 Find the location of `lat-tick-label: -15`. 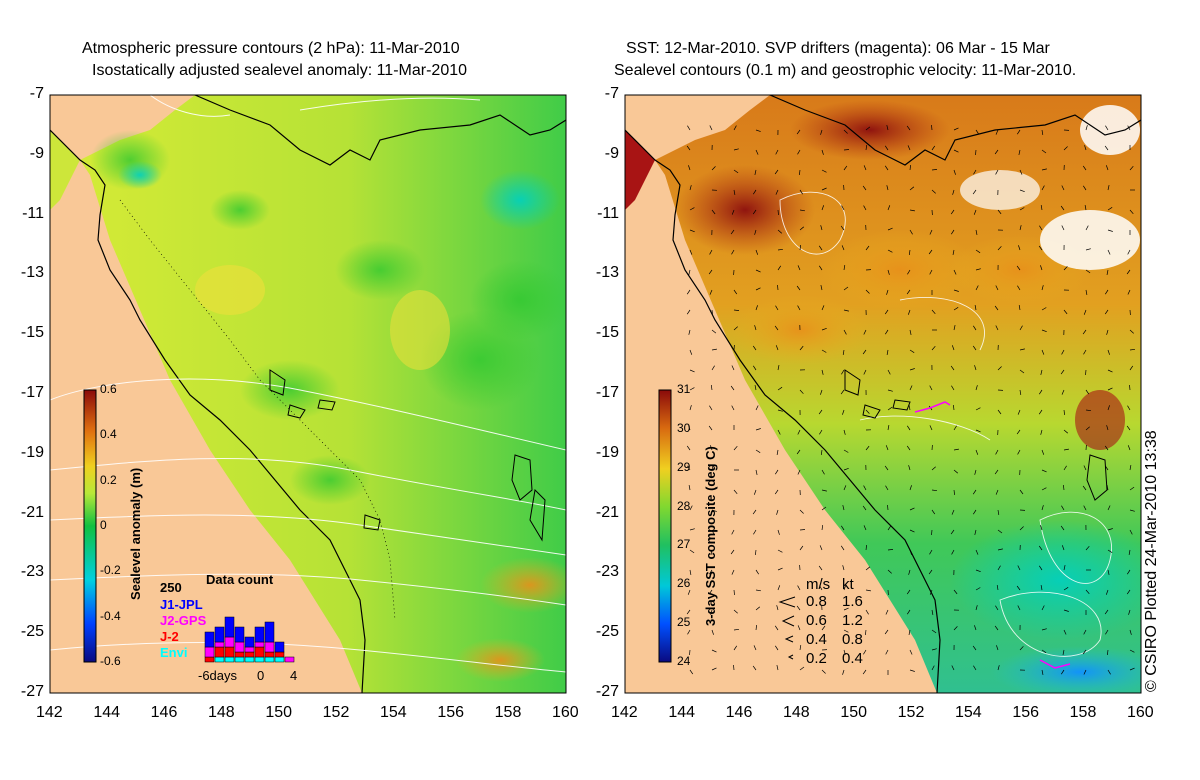

lat-tick-label: -15 is located at coordinates (32, 333).